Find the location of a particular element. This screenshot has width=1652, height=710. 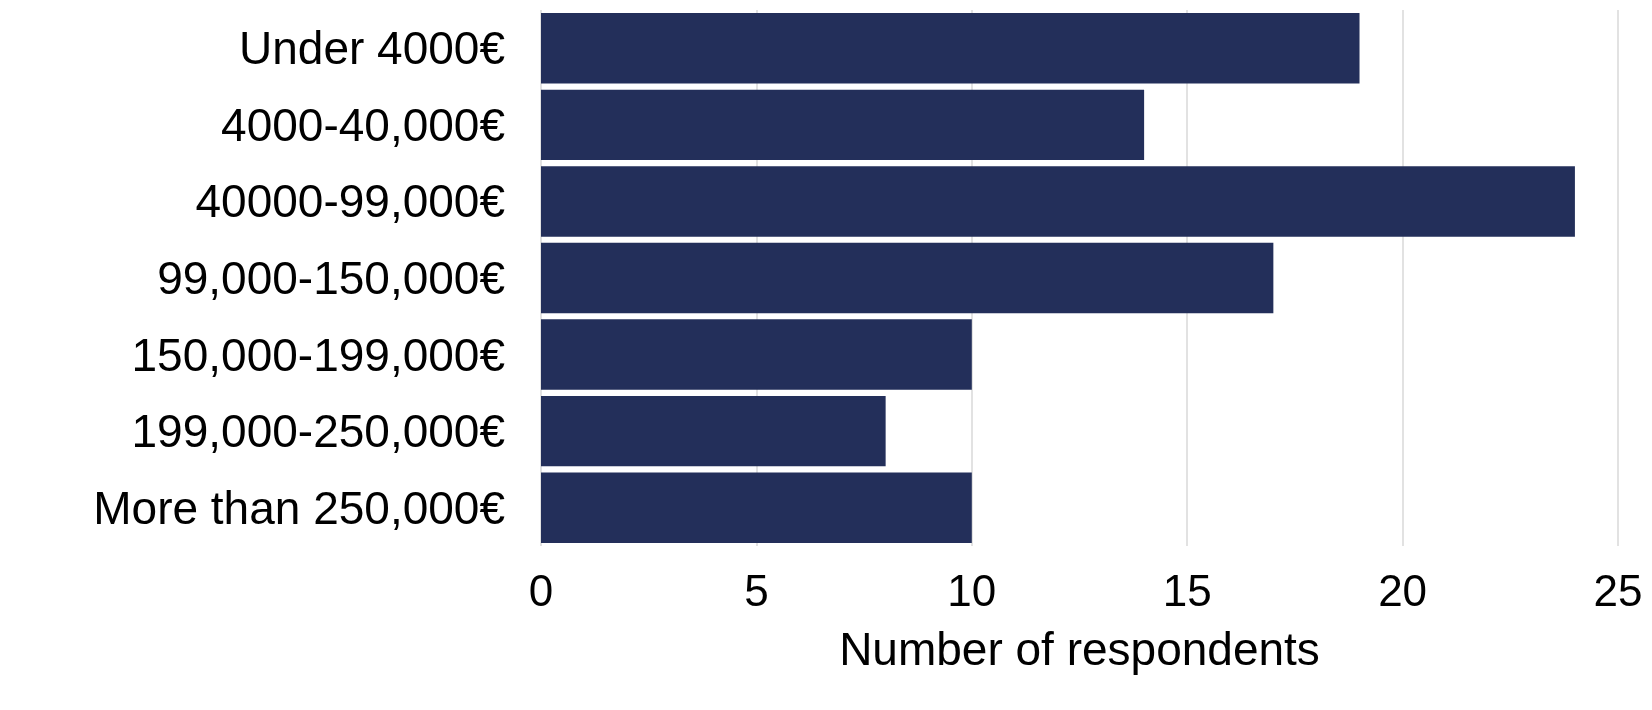

y-tick-label: 40000-99,000€ is located at coordinates (350, 201).